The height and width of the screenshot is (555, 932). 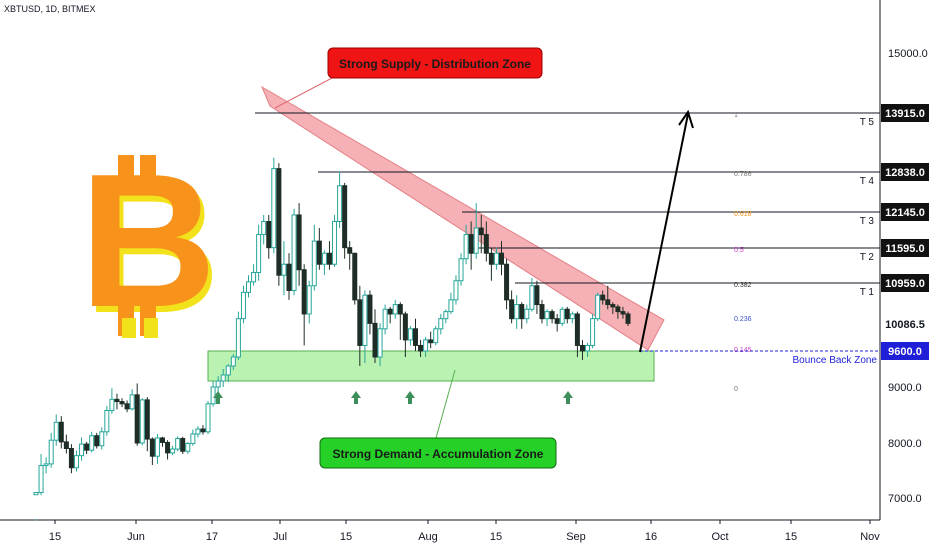 I want to click on bounce-price-label: 9600.0, so click(x=905, y=352).